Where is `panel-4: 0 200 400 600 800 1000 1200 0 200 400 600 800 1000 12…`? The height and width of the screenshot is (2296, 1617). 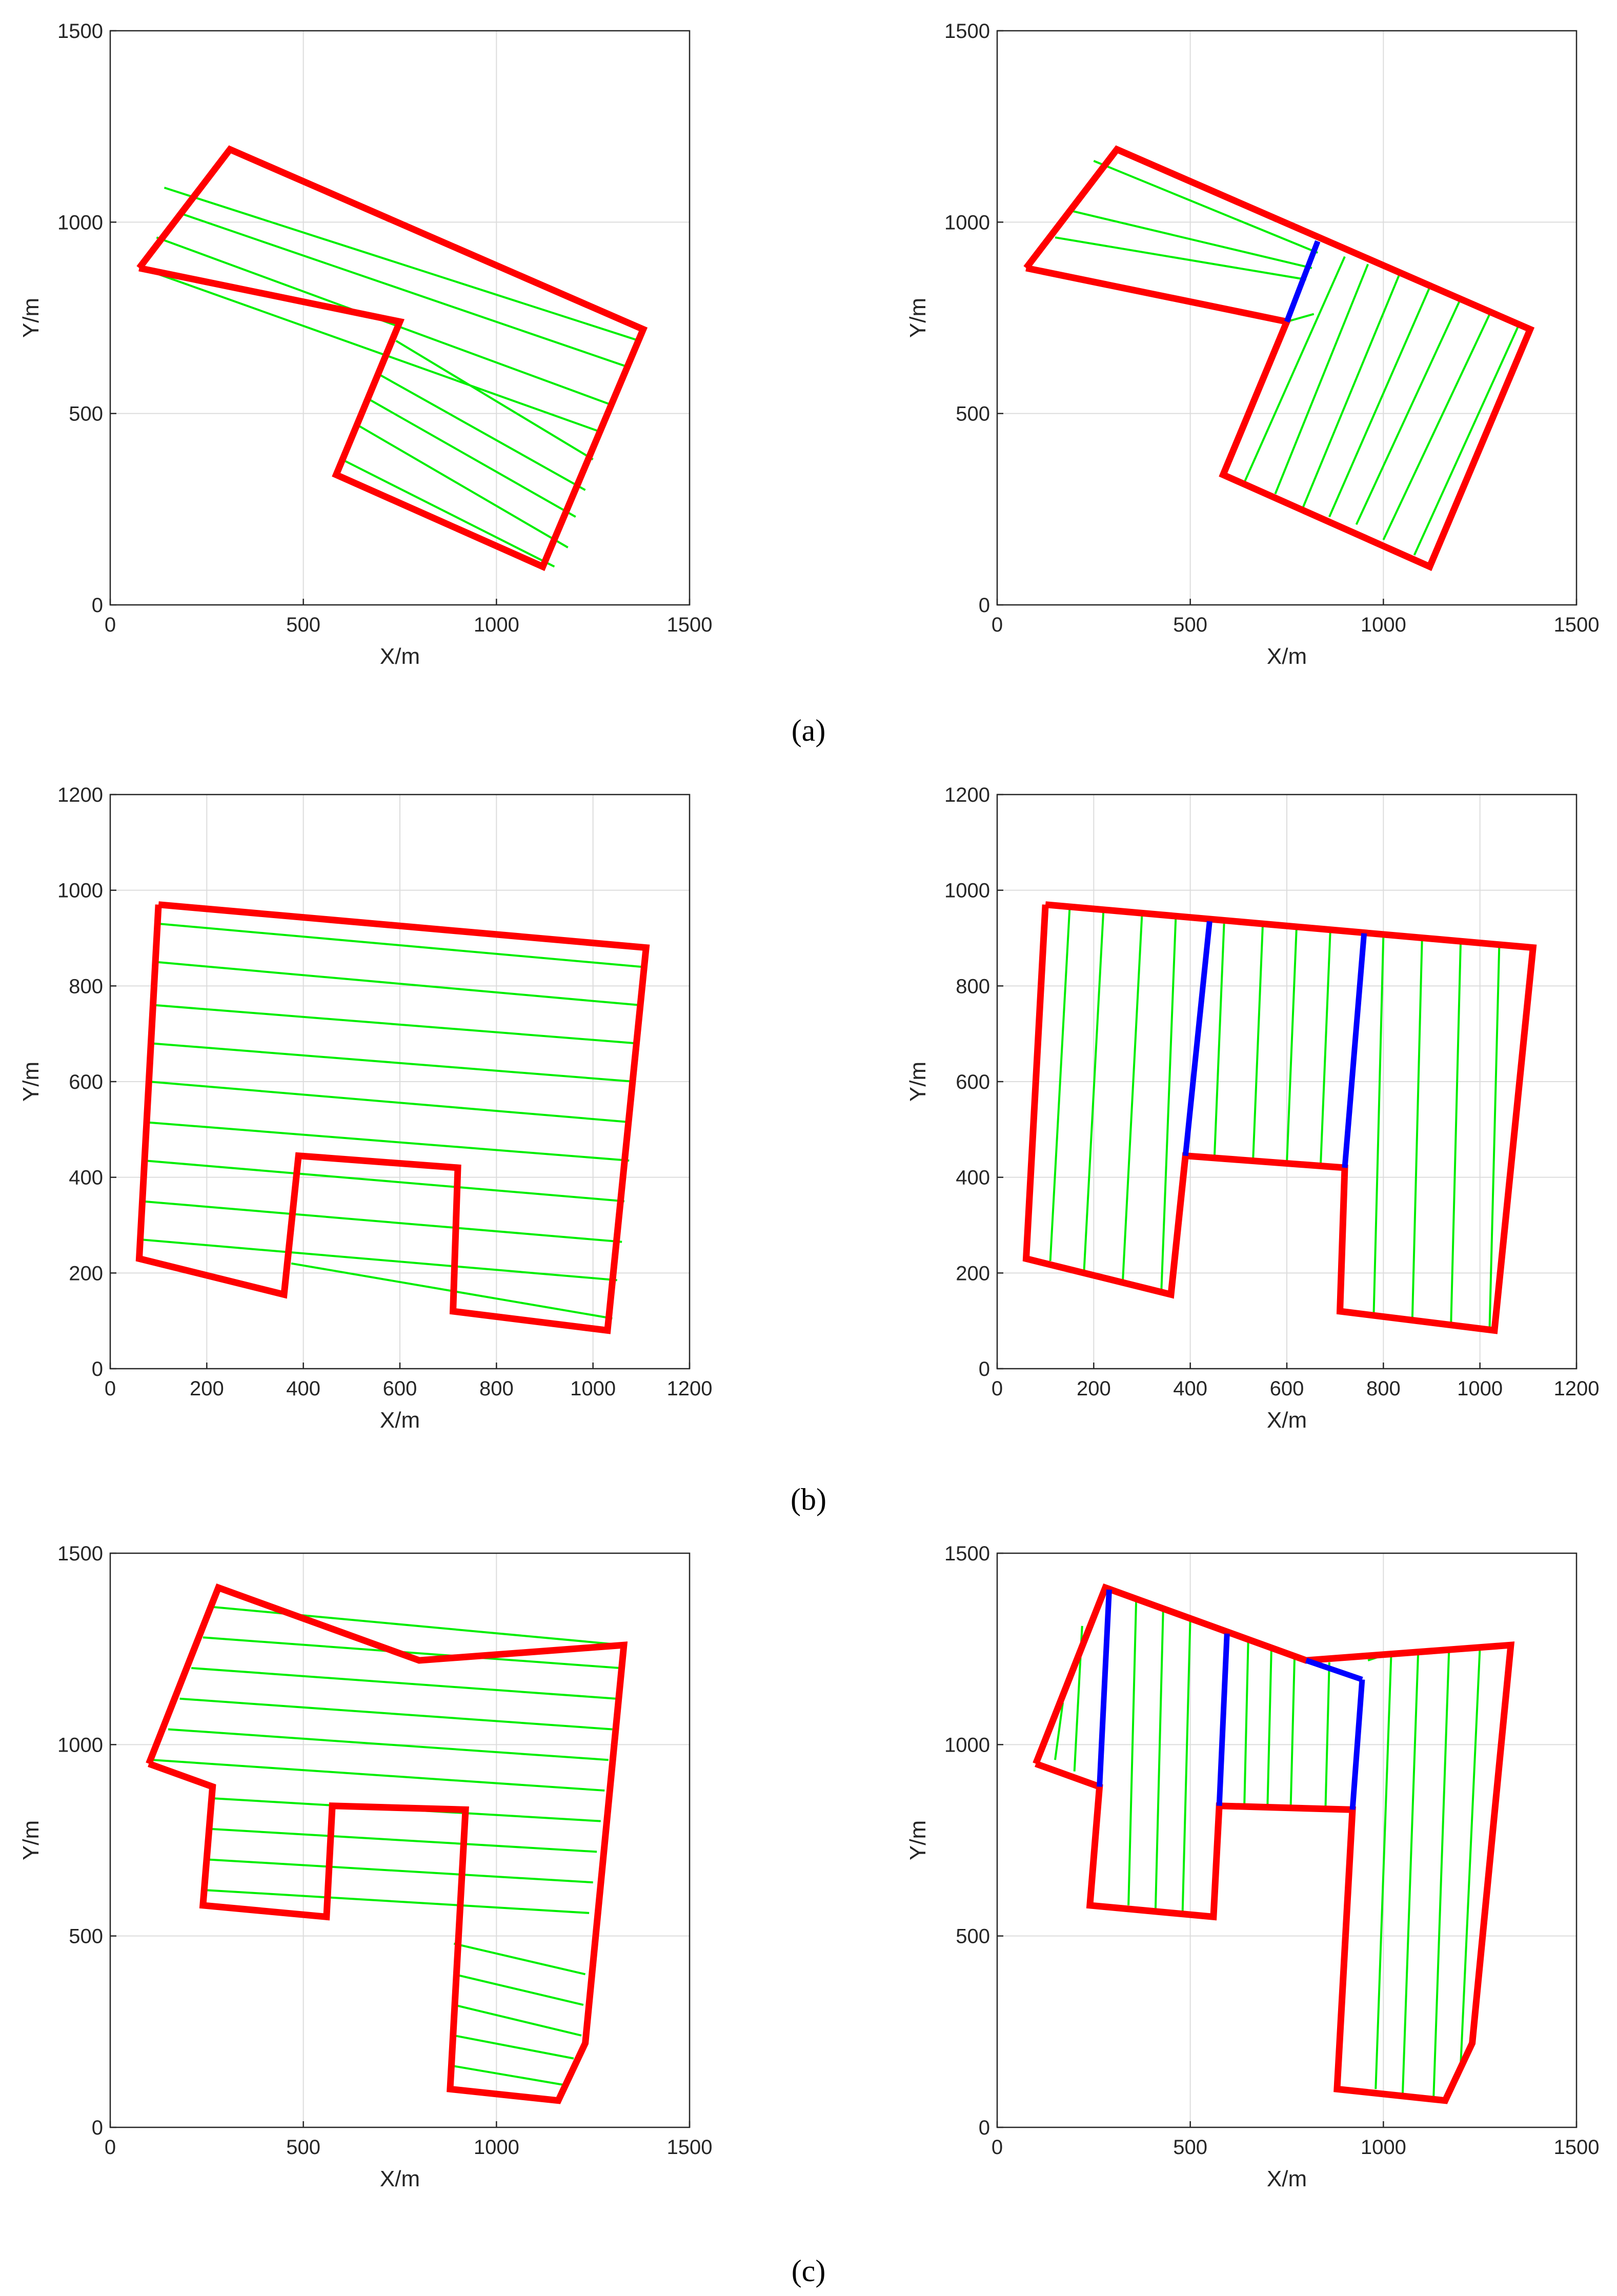 panel-4: 0 200 400 600 800 1000 1200 0 200 400 600 800 1000 12… is located at coordinates (1252, 1108).